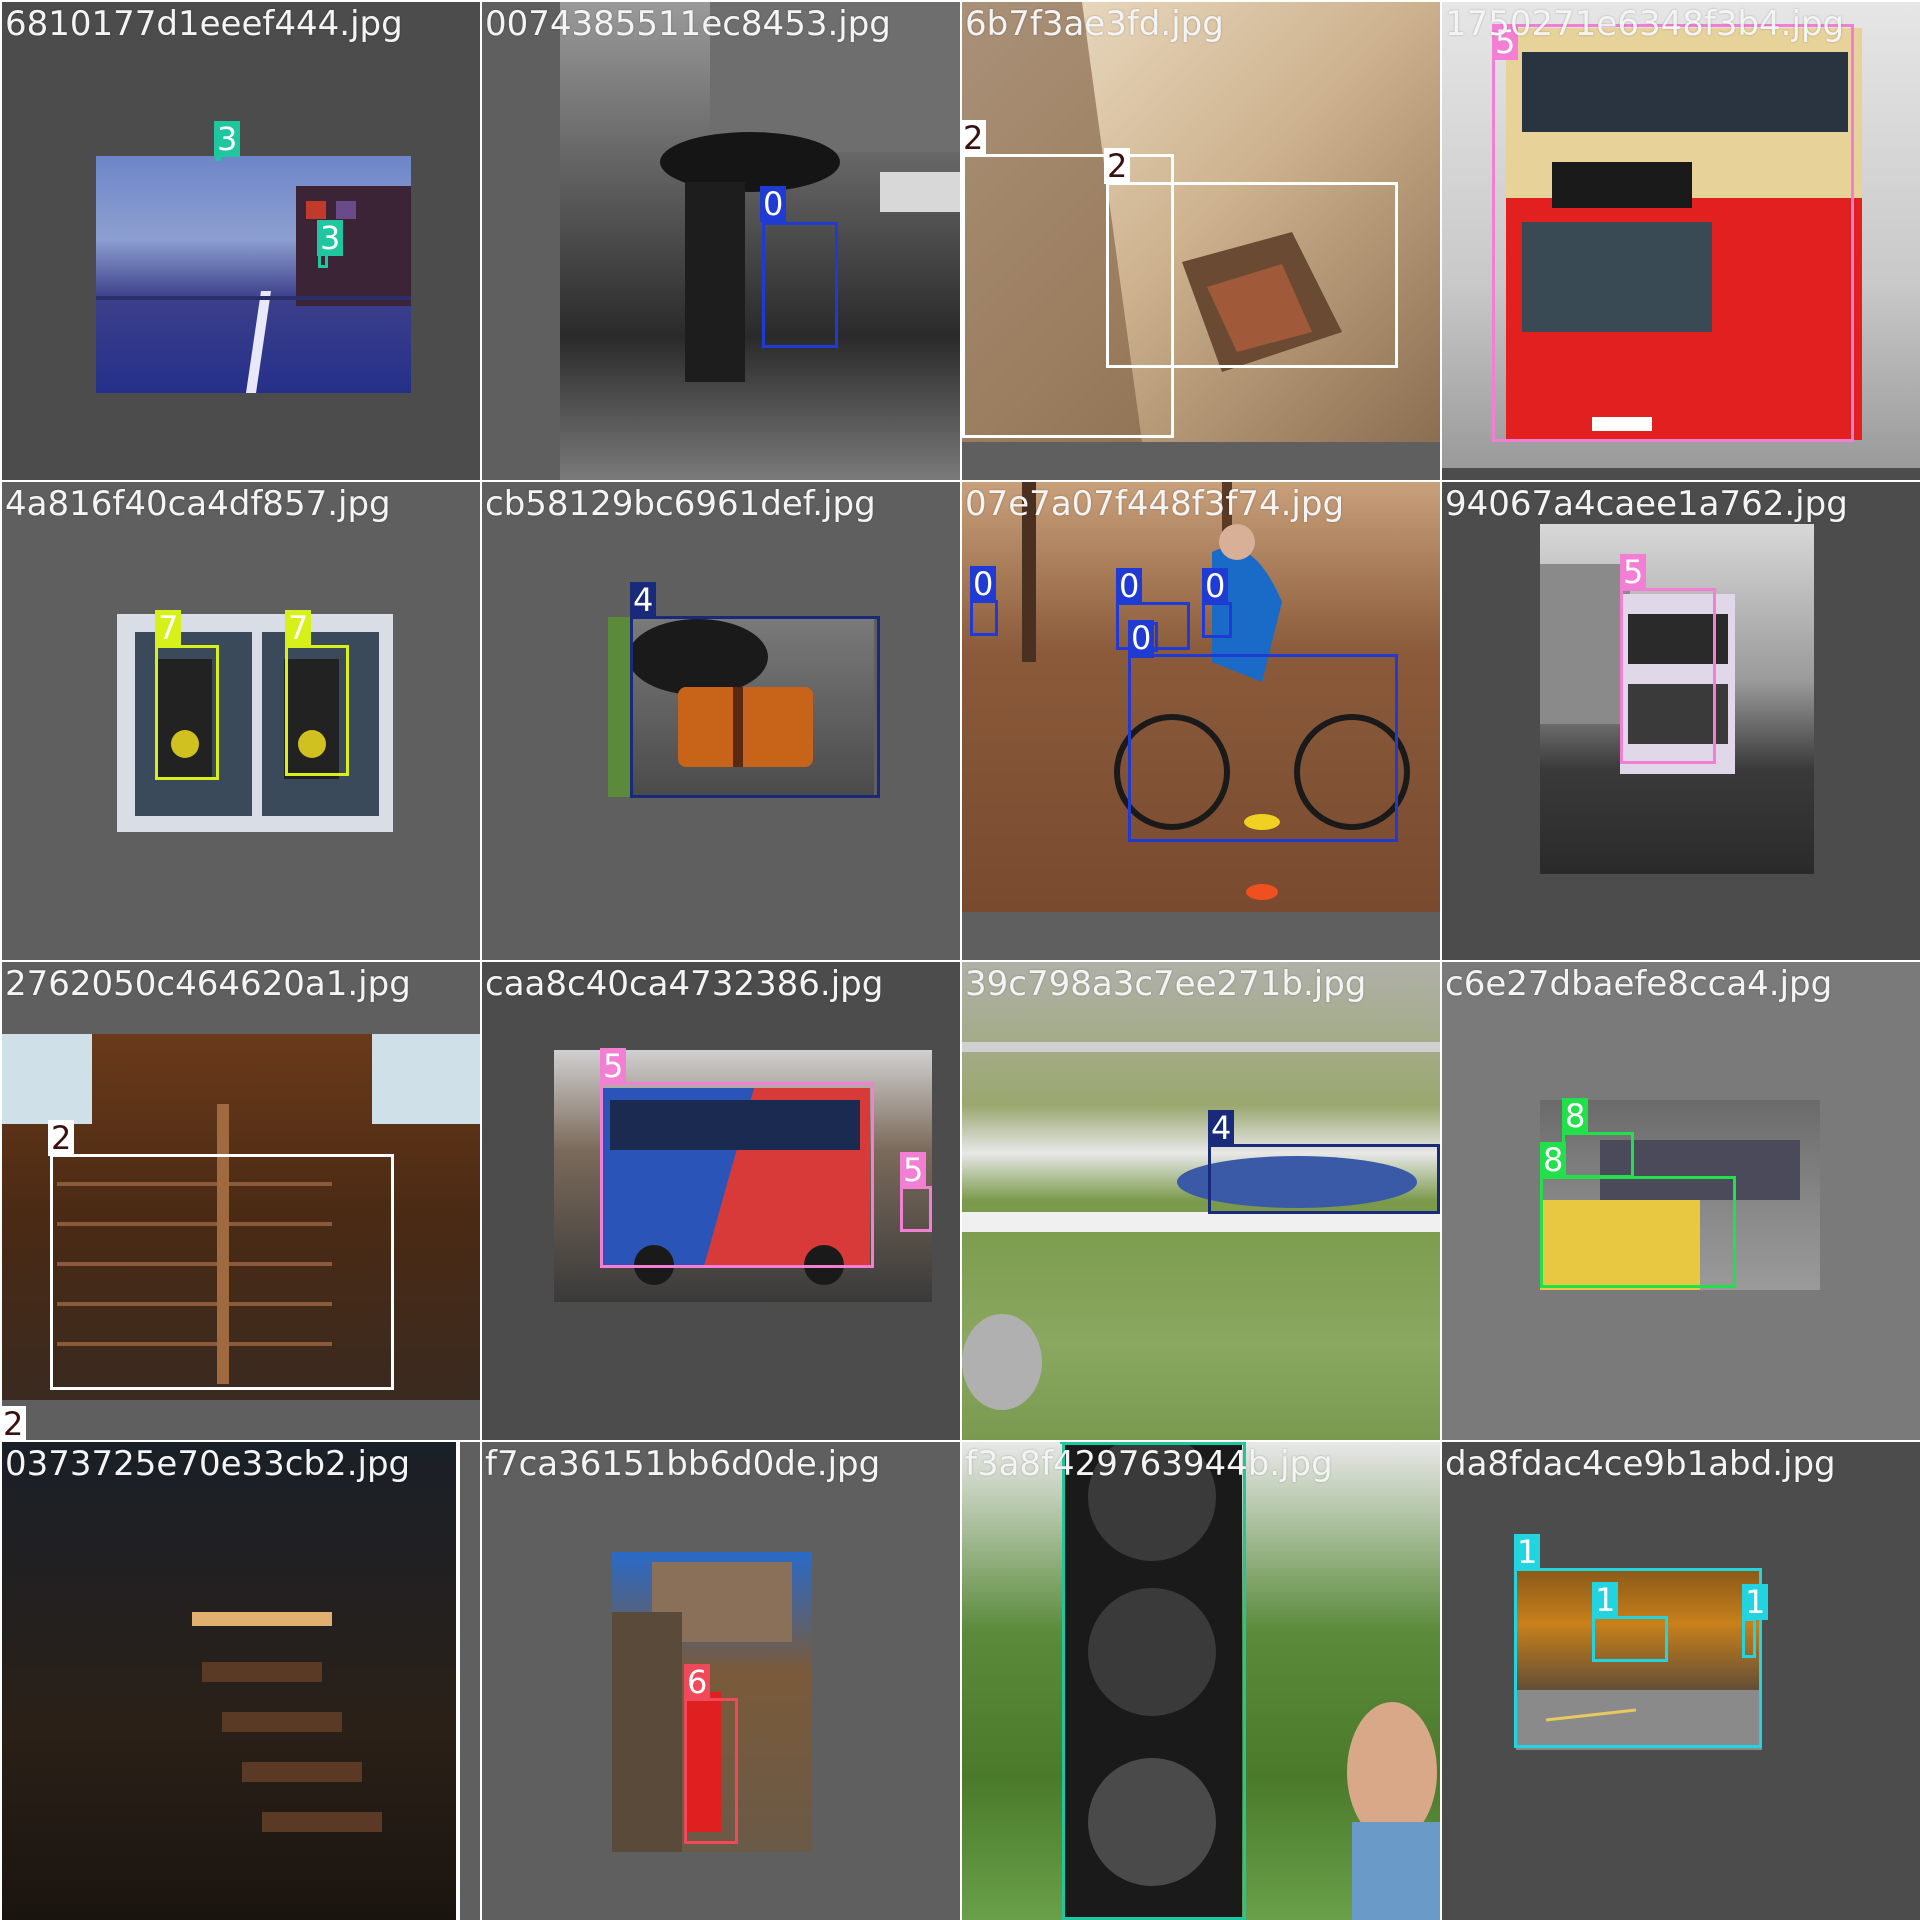 This screenshot has width=1920, height=1920. I want to click on photo-sidecar-race-track, so click(1201, 1201).